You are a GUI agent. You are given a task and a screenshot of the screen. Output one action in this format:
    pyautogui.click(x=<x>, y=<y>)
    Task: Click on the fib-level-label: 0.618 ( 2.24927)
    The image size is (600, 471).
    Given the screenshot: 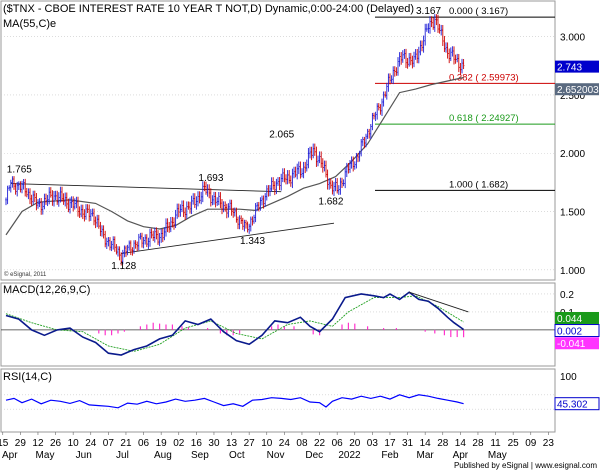 What is the action you would take?
    pyautogui.click(x=484, y=118)
    